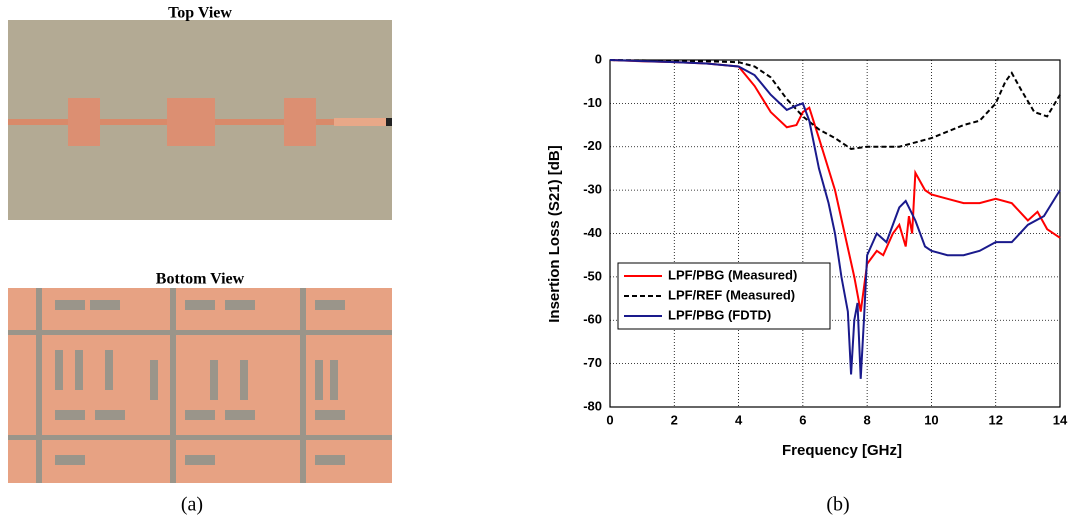 Image resolution: width=1077 pixels, height=524 pixels. I want to click on x-tick-label: 6, so click(802, 419).